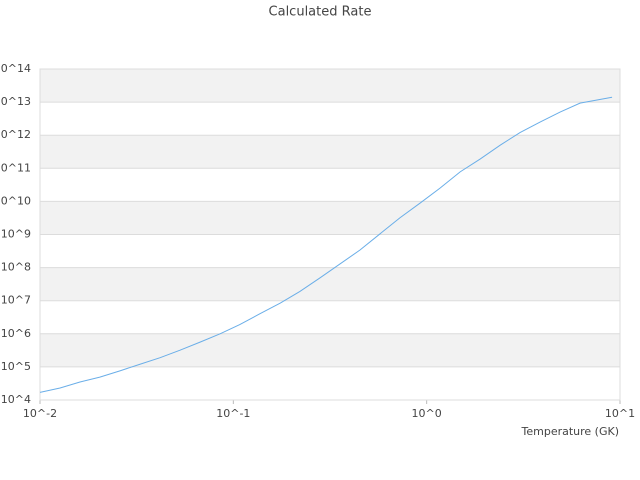 This screenshot has height=480, width=640. Describe the element at coordinates (15, 200) in the screenshot. I see `y-tick-label: 10^10` at that location.